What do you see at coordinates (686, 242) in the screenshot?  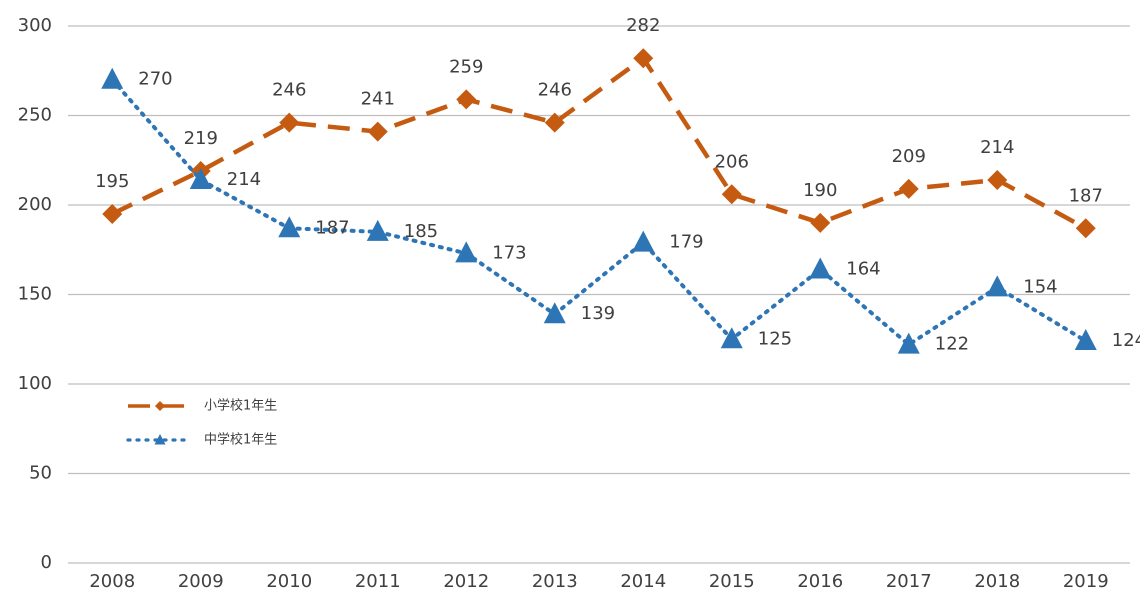 I see `data-label: 179` at bounding box center [686, 242].